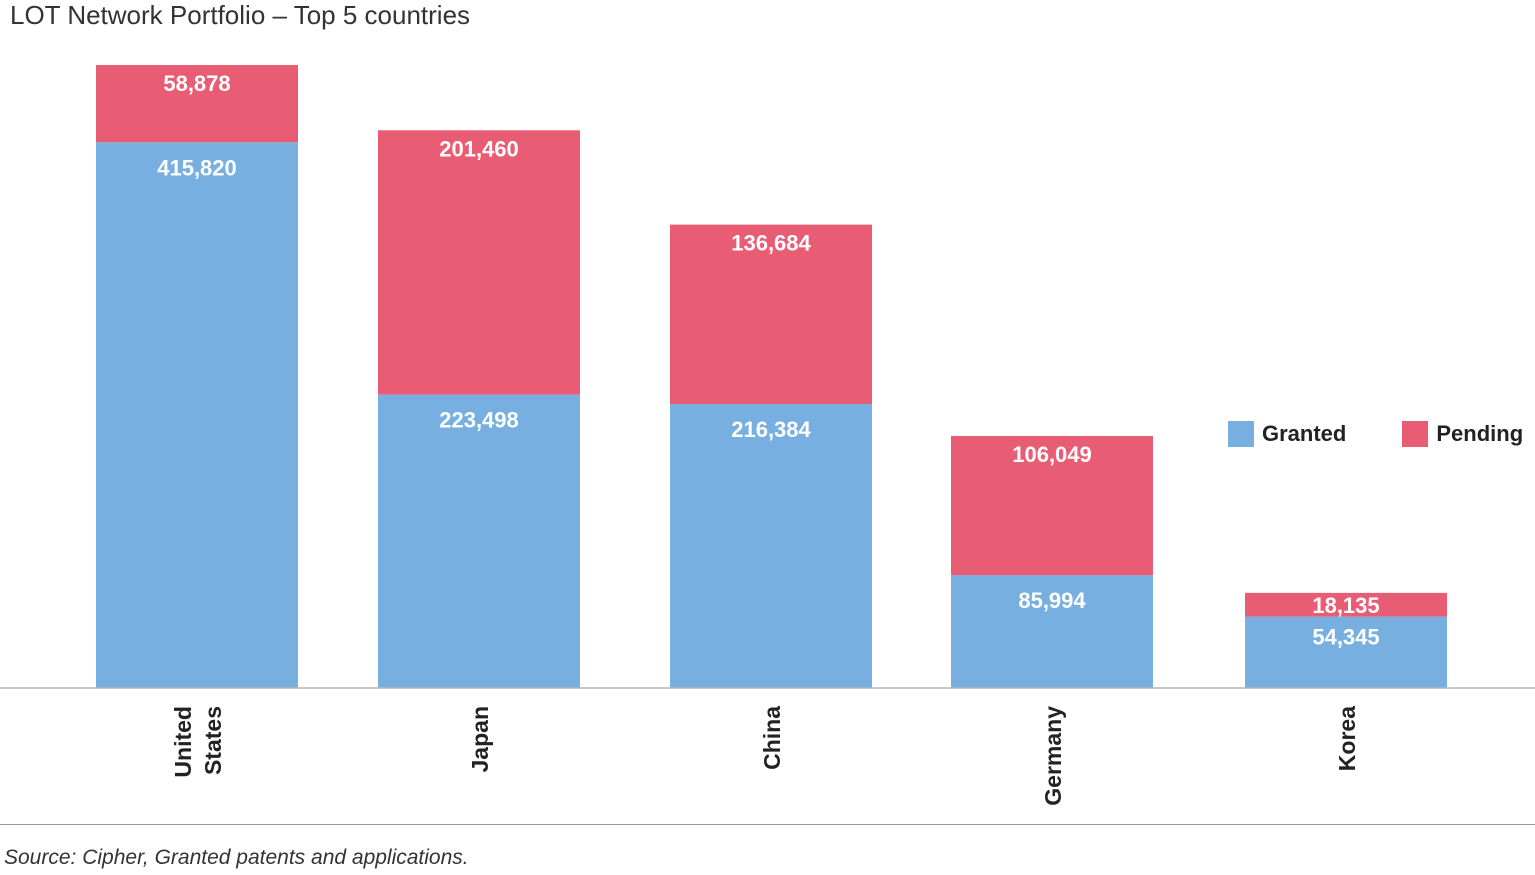  I want to click on bar-pending-japan, so click(479, 262).